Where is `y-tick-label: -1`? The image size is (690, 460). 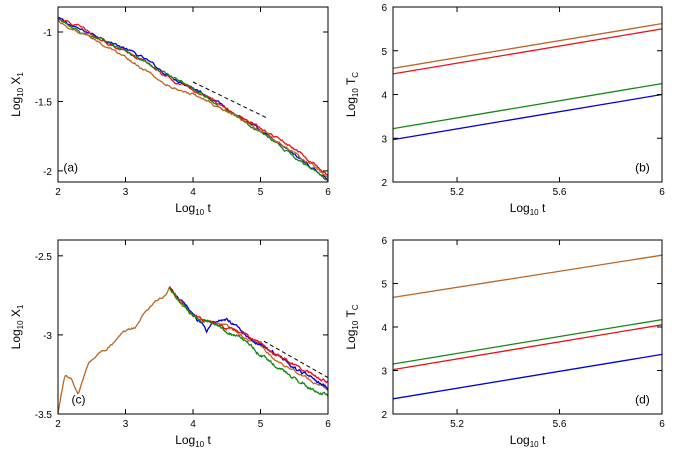
y-tick-label: -1 is located at coordinates (47, 33).